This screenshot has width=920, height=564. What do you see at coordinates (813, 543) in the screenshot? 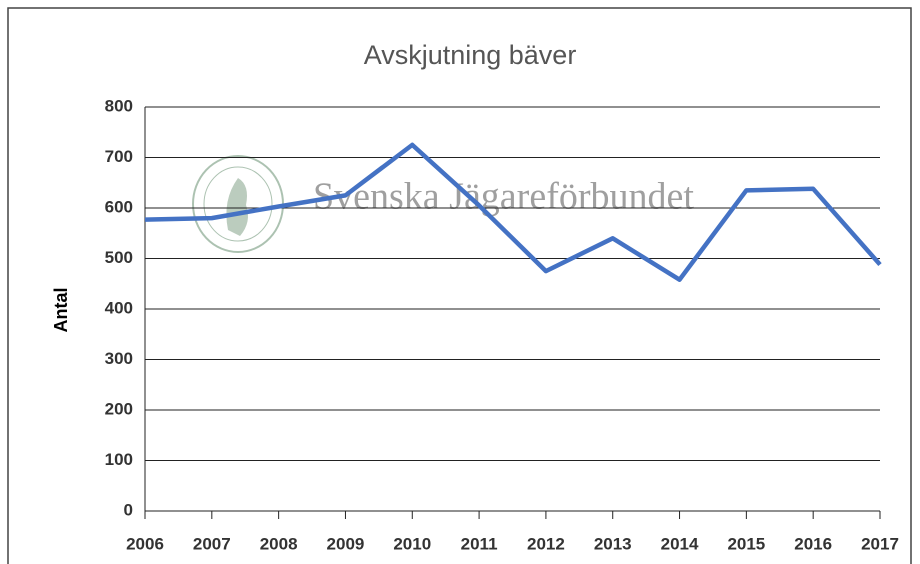
I see `x-tick-label: 2016` at bounding box center [813, 543].